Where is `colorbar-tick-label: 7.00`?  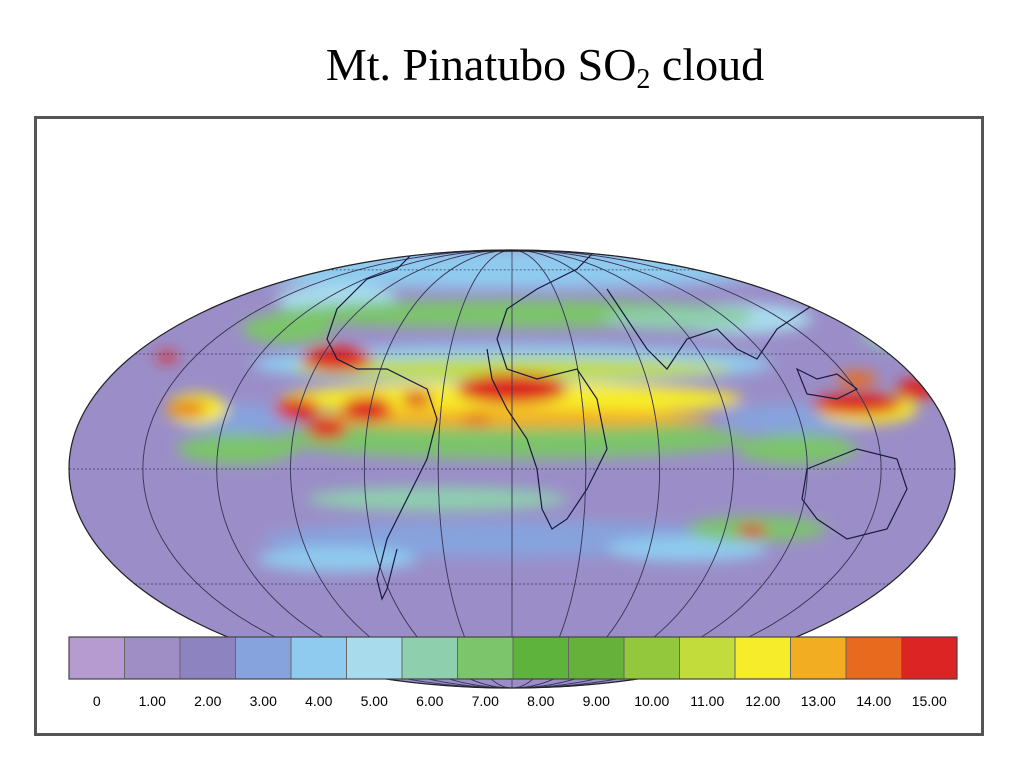 colorbar-tick-label: 7.00 is located at coordinates (485, 701).